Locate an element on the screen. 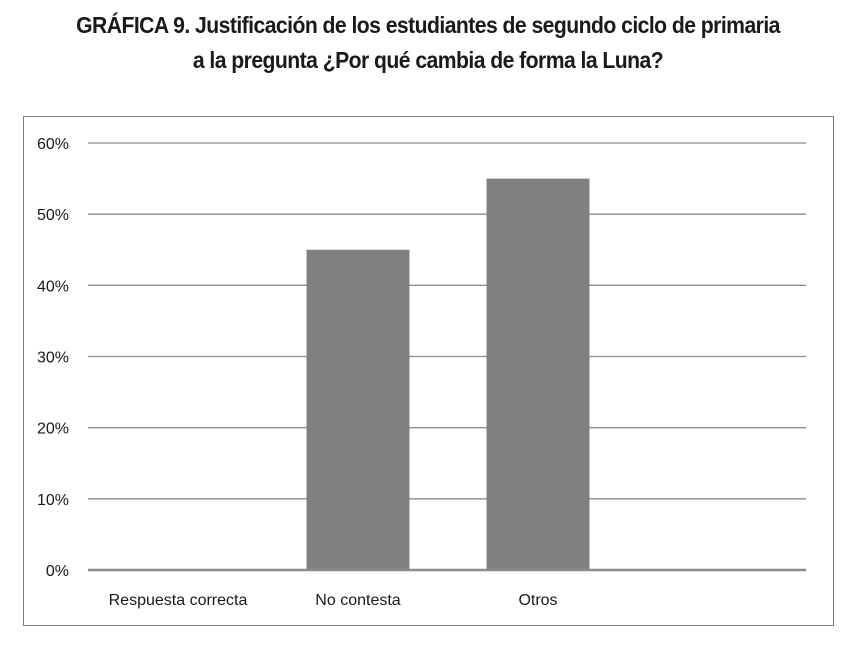 This screenshot has width=856, height=648. y-tick-label-0: 0% is located at coordinates (57, 571).